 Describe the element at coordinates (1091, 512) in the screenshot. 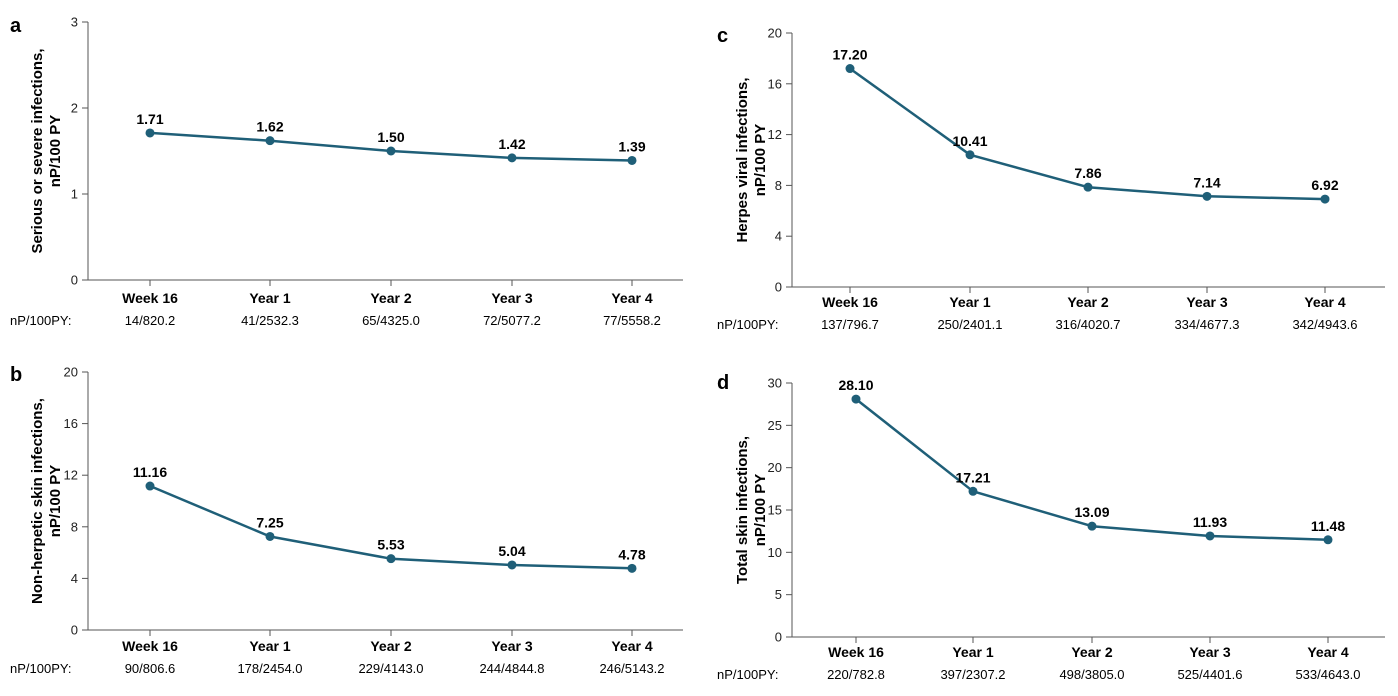

I see `data-label: 13.09` at that location.